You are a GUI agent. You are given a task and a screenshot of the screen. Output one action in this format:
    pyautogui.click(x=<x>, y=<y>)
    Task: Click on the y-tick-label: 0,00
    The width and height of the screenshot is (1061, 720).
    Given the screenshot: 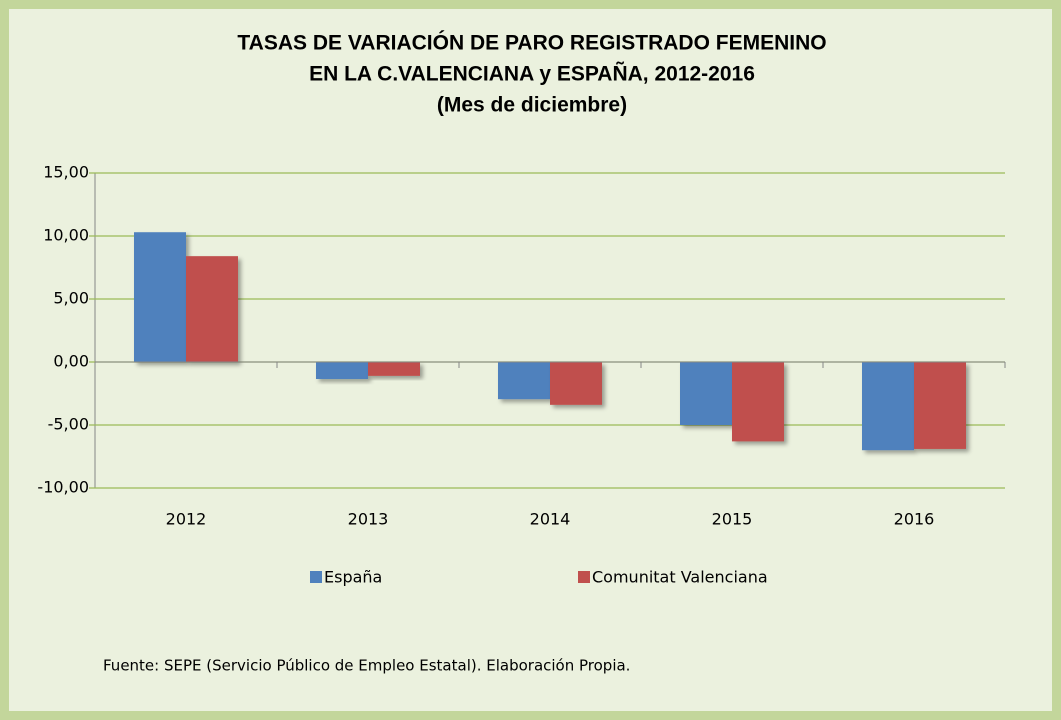 What is the action you would take?
    pyautogui.click(x=71, y=361)
    